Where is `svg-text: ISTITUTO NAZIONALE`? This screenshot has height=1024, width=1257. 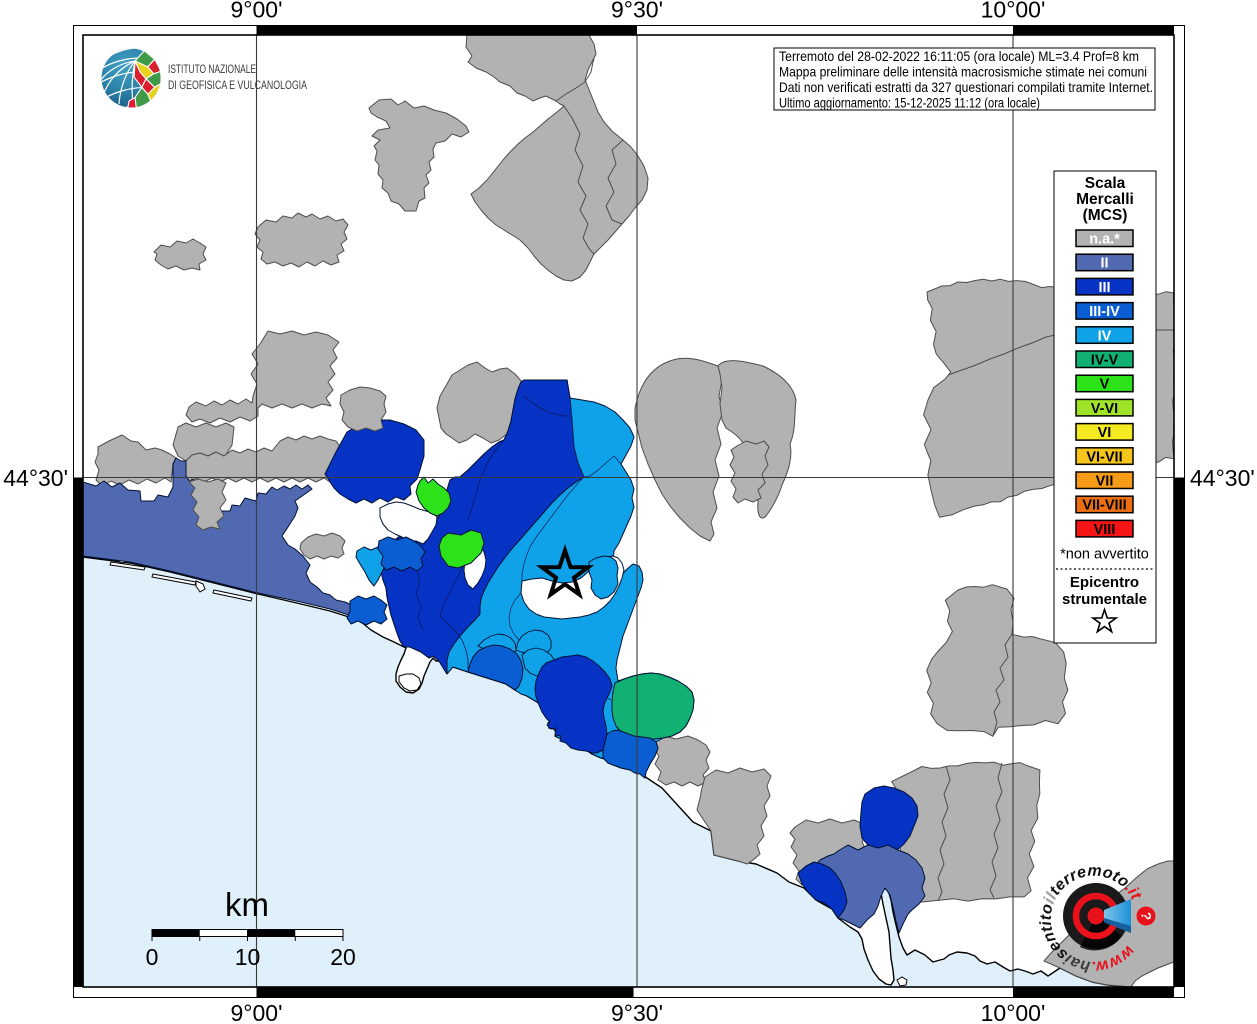
svg-text: ISTITUTO NAZIONALE is located at coordinates (212, 70).